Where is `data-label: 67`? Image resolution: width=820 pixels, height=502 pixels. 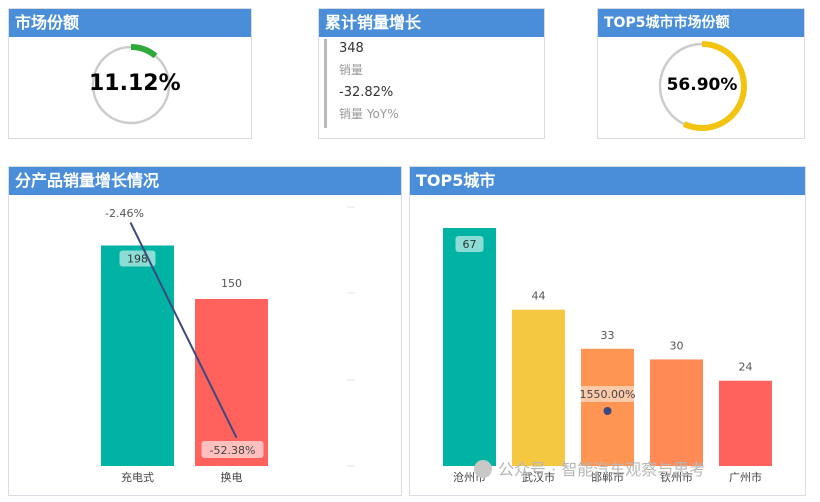
data-label: 67 is located at coordinates (470, 244).